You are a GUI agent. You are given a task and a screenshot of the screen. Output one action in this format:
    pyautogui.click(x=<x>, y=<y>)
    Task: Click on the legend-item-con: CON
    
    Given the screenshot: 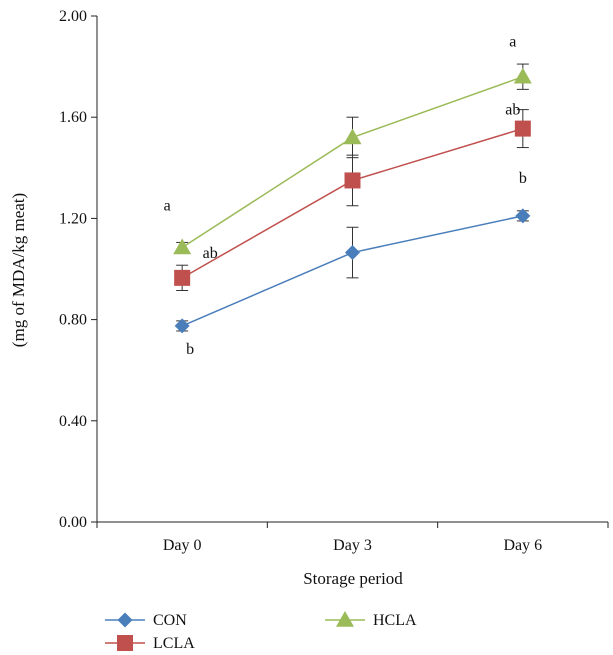 What is the action you would take?
    pyautogui.click(x=146, y=620)
    